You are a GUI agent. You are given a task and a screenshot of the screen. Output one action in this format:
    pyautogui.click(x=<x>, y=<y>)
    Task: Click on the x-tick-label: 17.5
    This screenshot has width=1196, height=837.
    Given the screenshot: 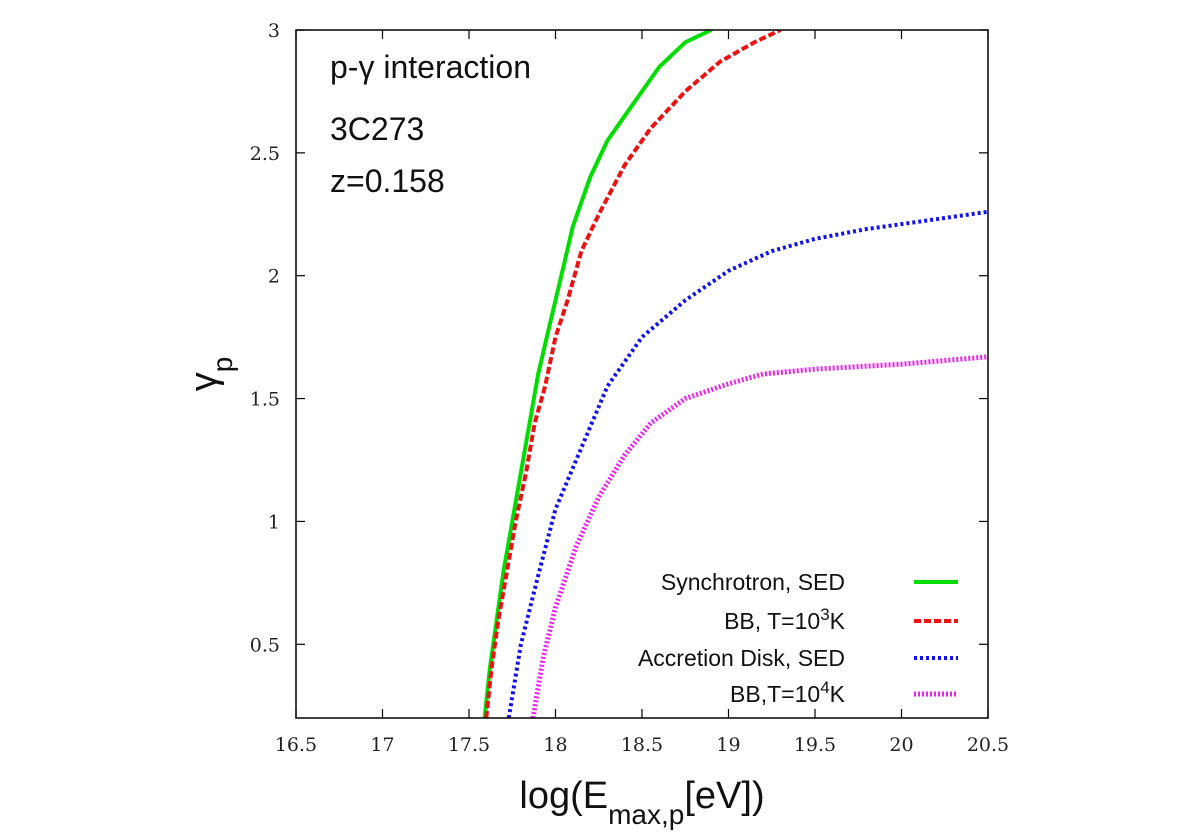 What is the action you would take?
    pyautogui.click(x=469, y=745)
    